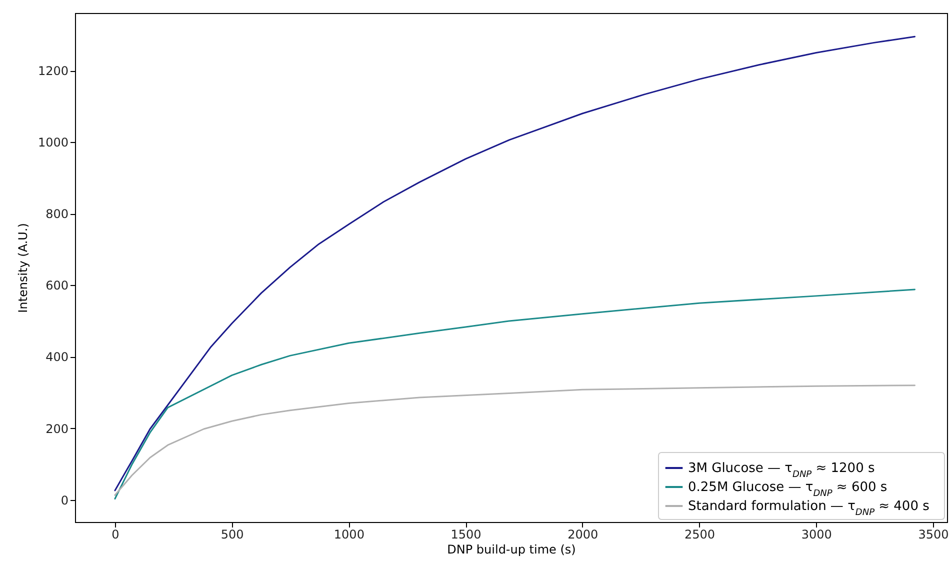  Describe the element at coordinates (53, 143) in the screenshot. I see `y-tick-label: 1000` at that location.